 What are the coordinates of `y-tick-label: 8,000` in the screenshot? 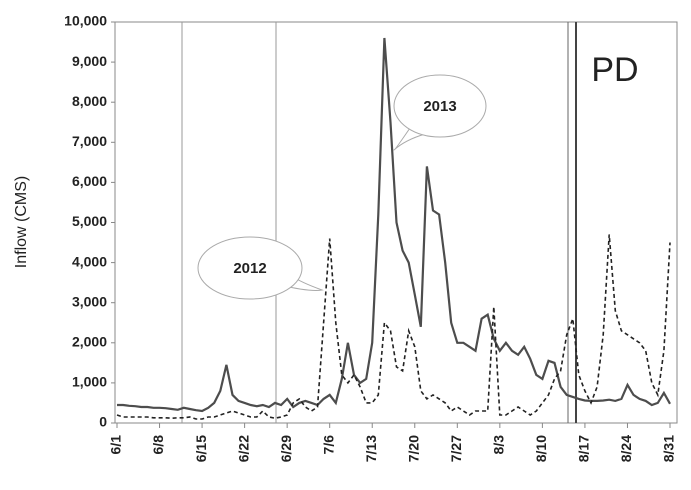 It's located at (89, 101).